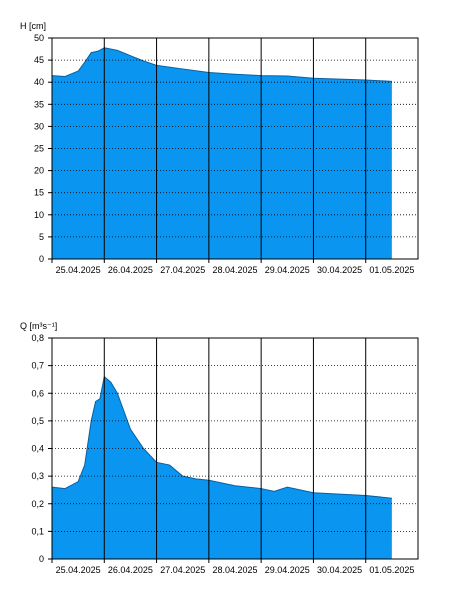 The height and width of the screenshot is (600, 450). Describe the element at coordinates (39, 149) in the screenshot. I see `y-tick-label: 25` at that location.